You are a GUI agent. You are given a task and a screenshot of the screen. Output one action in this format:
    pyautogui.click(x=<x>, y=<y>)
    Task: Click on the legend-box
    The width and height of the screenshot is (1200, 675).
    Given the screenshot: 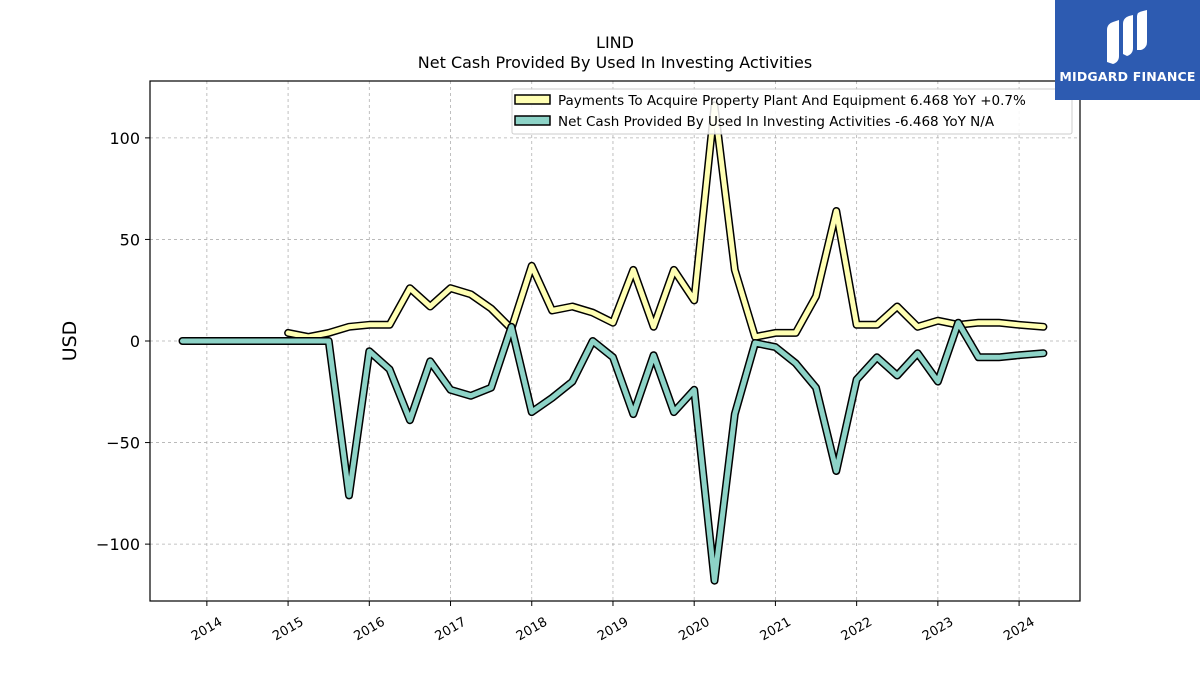 What is the action you would take?
    pyautogui.click(x=792, y=111)
    